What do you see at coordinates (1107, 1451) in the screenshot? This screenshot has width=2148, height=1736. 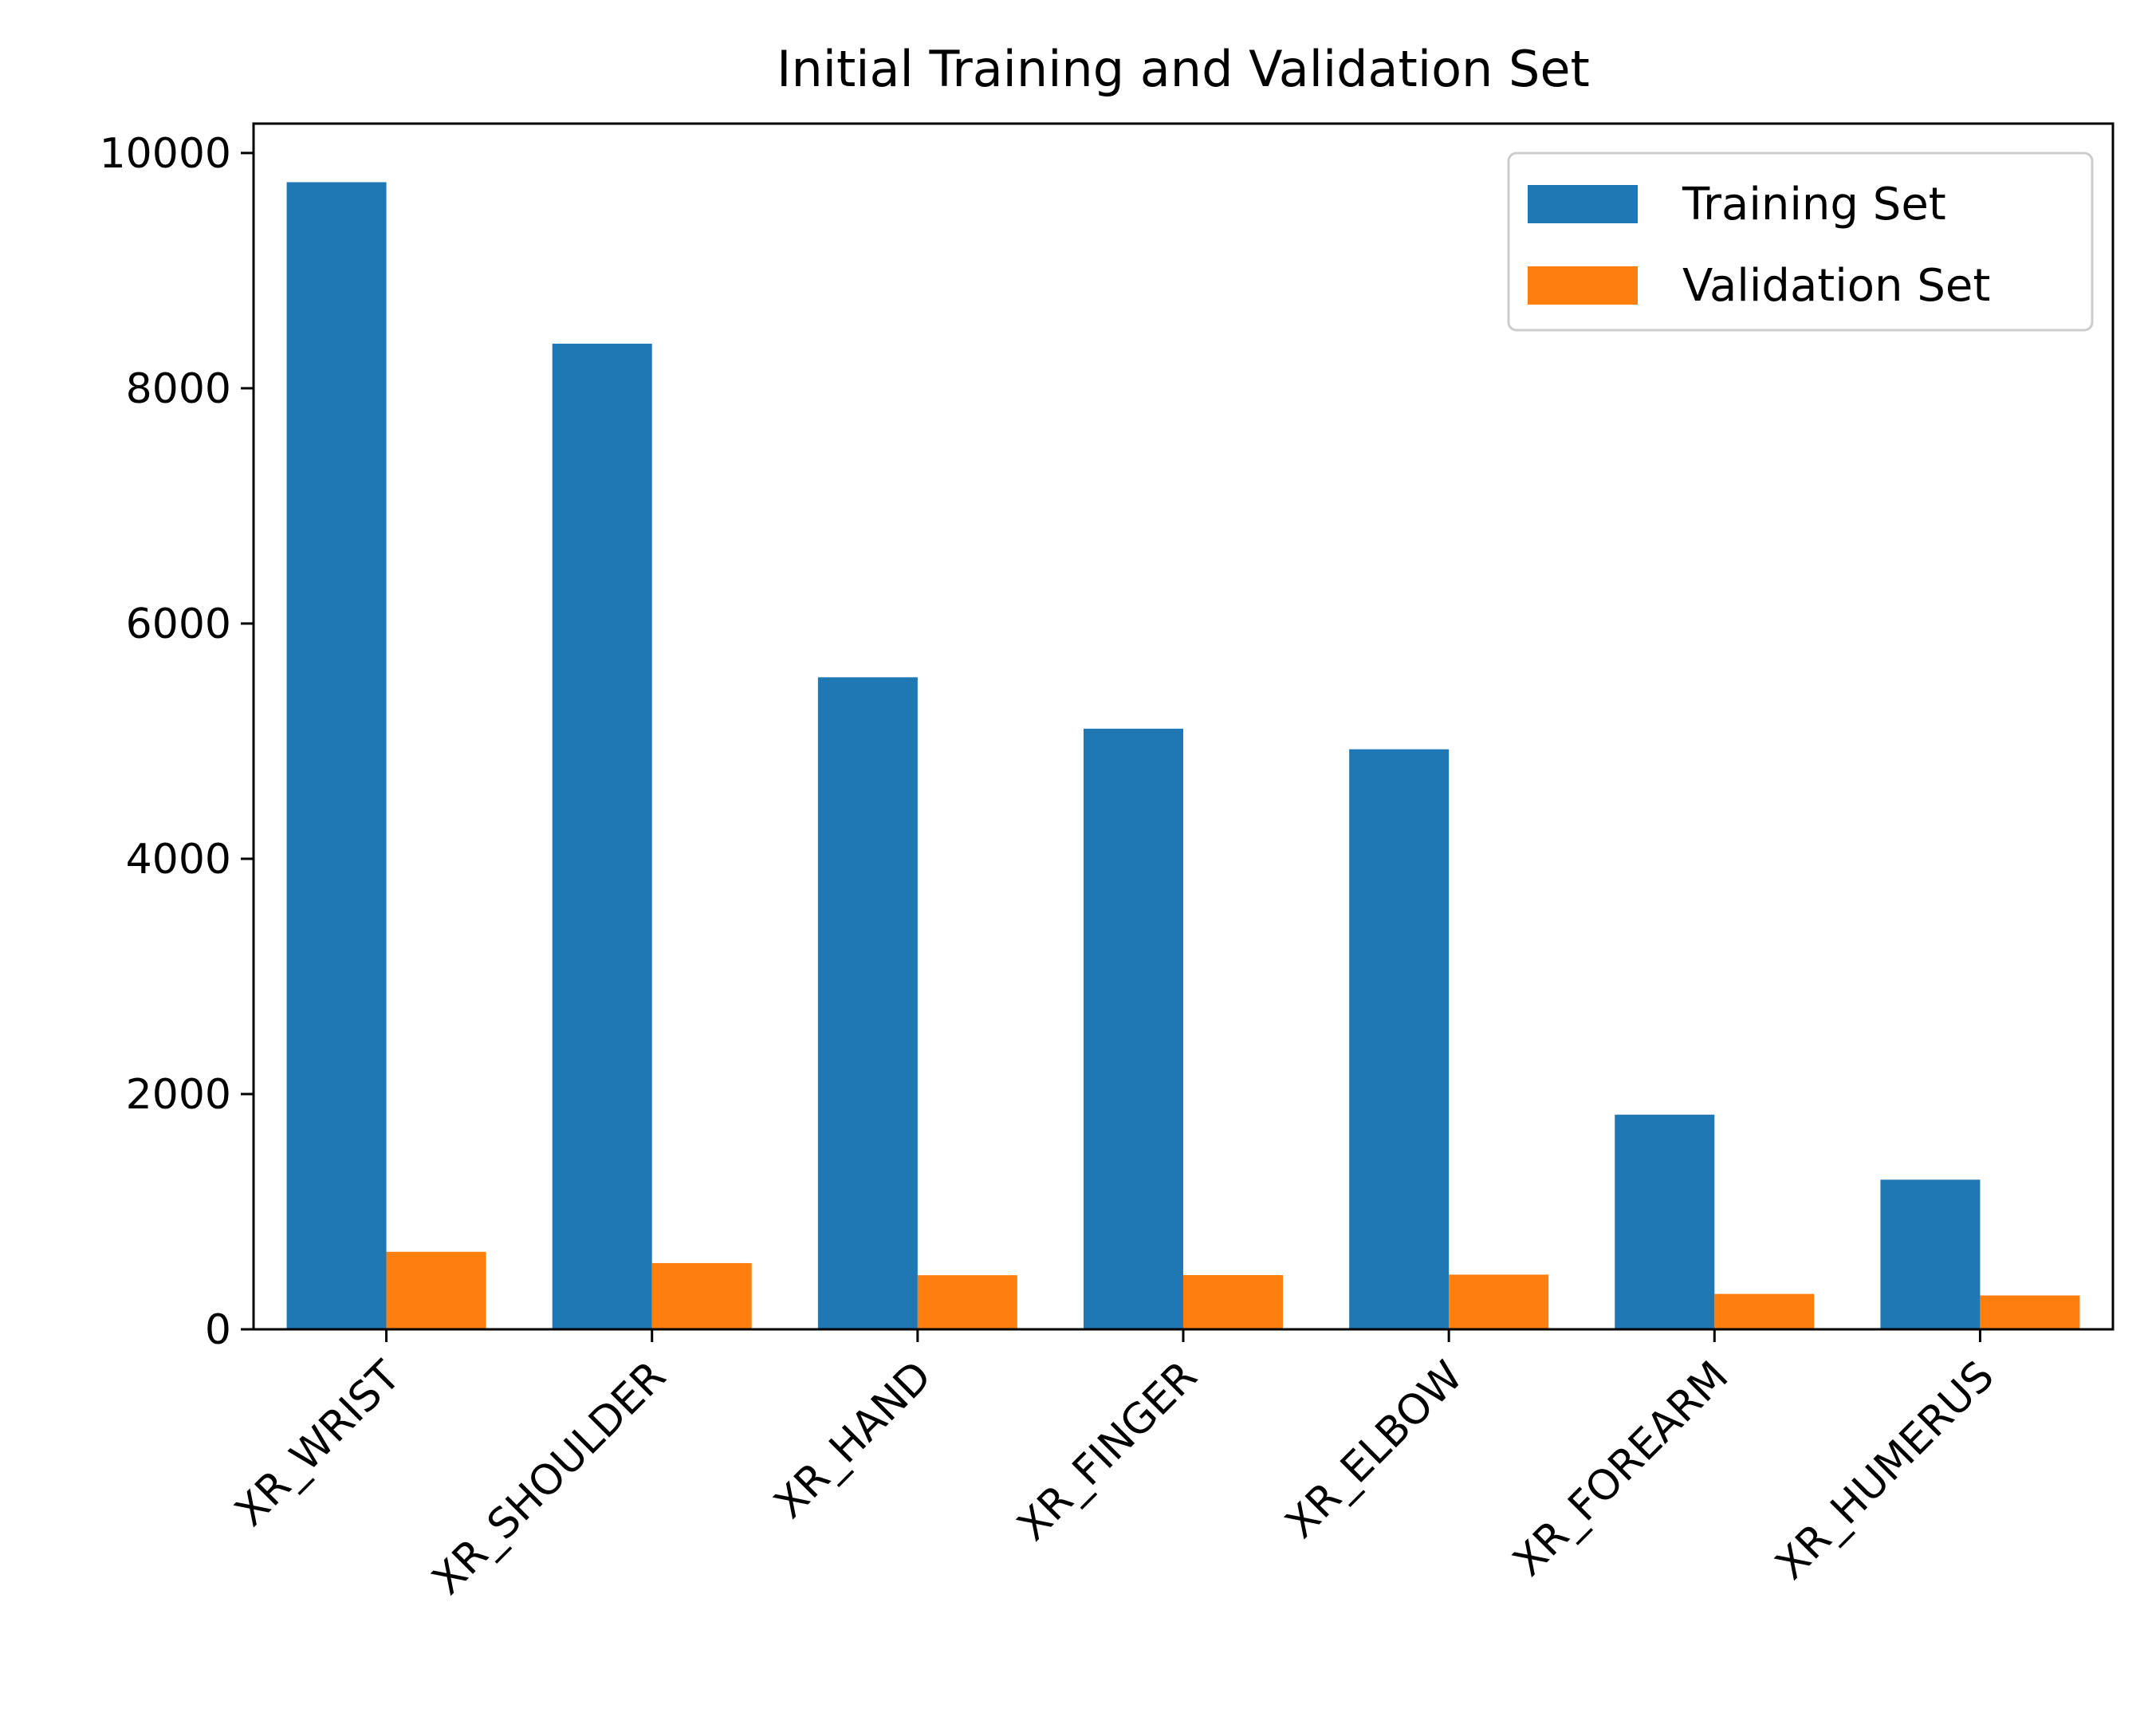 I see `x-tick-label: XR_FINGER` at bounding box center [1107, 1451].